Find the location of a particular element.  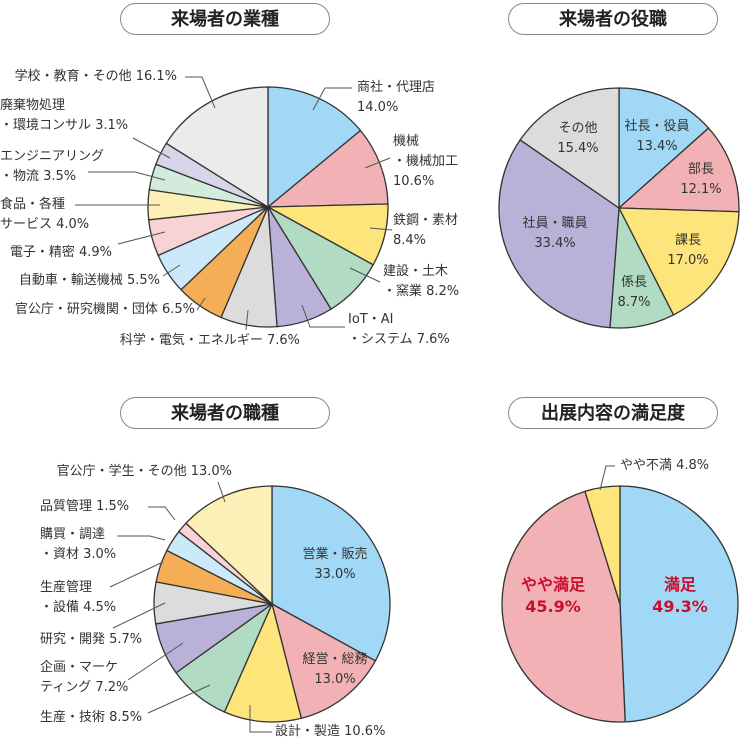

slice-label: 設計・製造 10.6% is located at coordinates (330, 731).